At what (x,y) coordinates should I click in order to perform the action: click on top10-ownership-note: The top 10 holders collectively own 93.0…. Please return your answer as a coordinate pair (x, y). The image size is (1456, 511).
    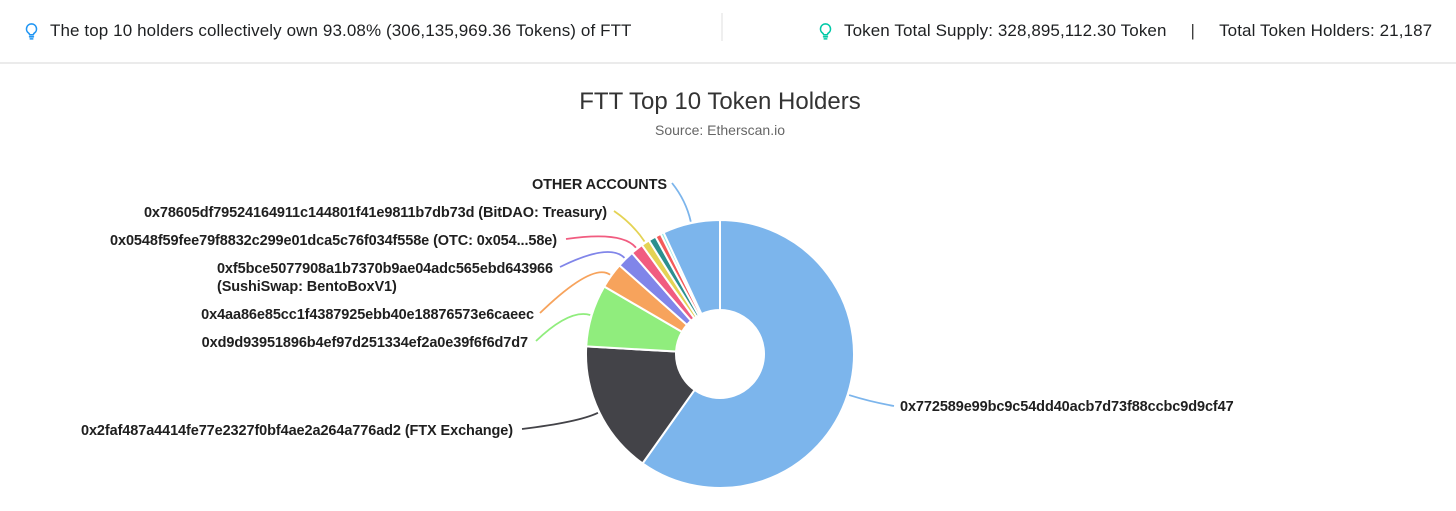
    Looking at the image, I should click on (327, 31).